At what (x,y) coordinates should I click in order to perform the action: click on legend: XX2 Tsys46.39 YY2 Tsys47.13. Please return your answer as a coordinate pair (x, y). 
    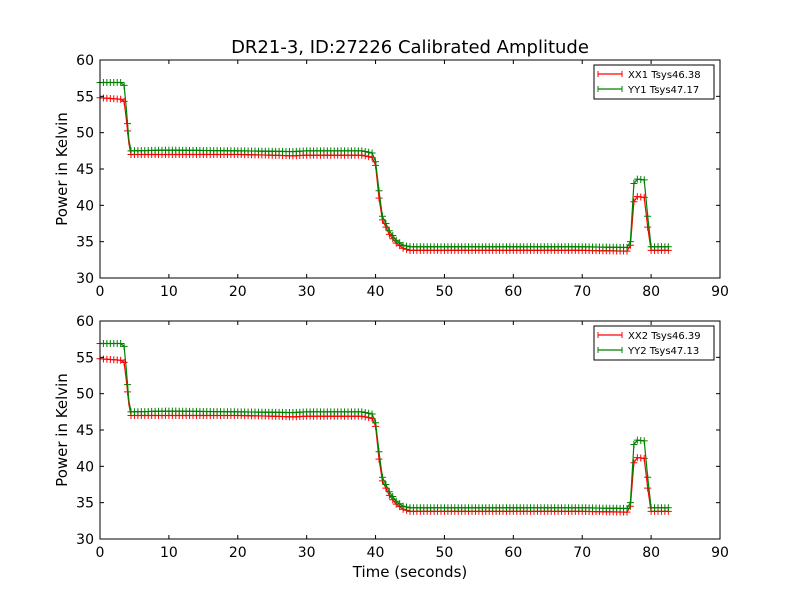
    Looking at the image, I should click on (654, 343).